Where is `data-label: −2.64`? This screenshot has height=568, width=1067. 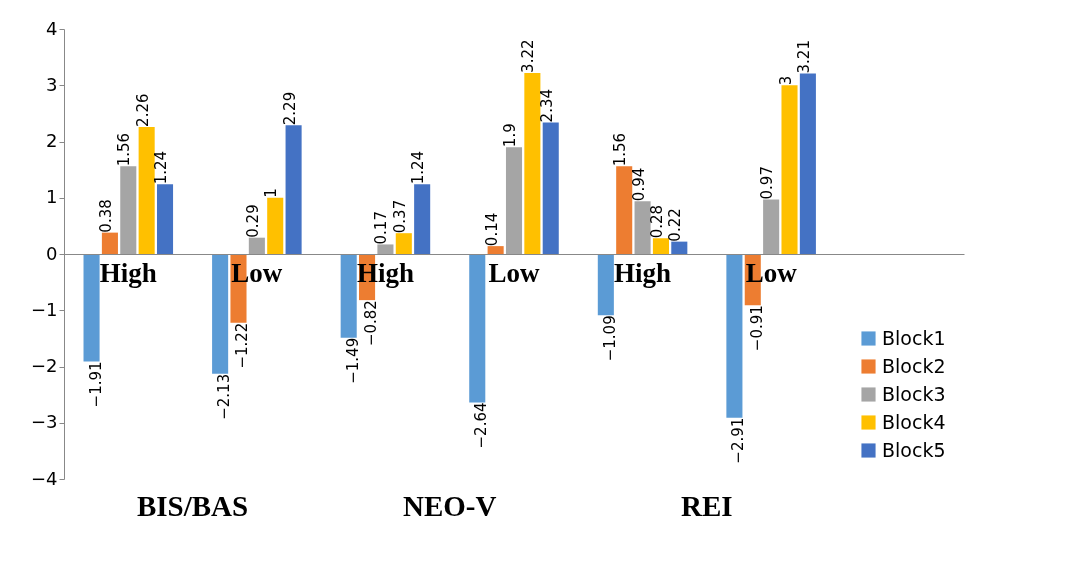 data-label: −2.64 is located at coordinates (481, 425).